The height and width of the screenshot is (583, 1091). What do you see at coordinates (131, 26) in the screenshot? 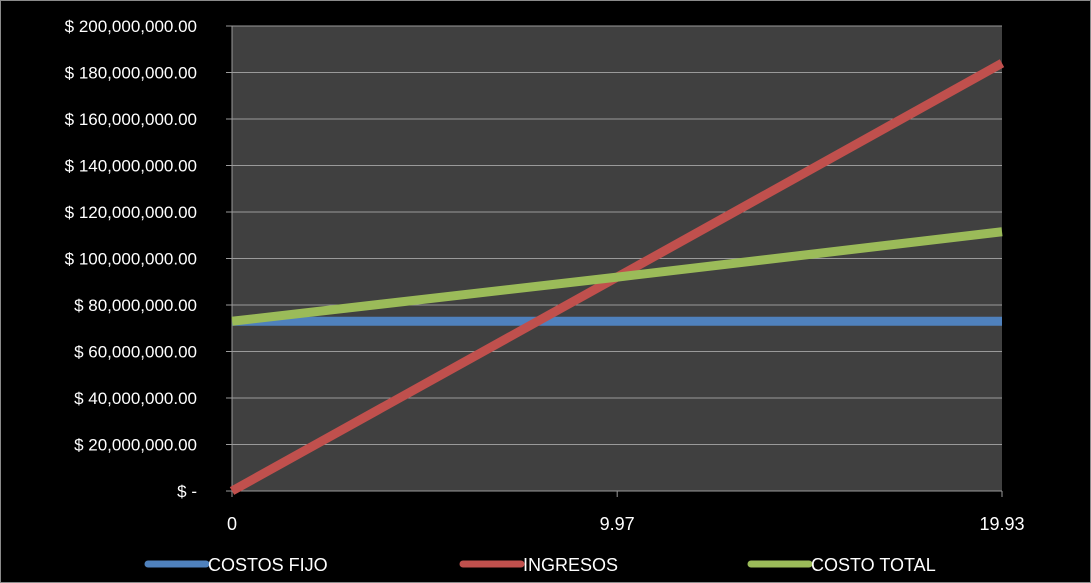
I see `y-tick-label: $ 200,000,000.00` at bounding box center [131, 26].